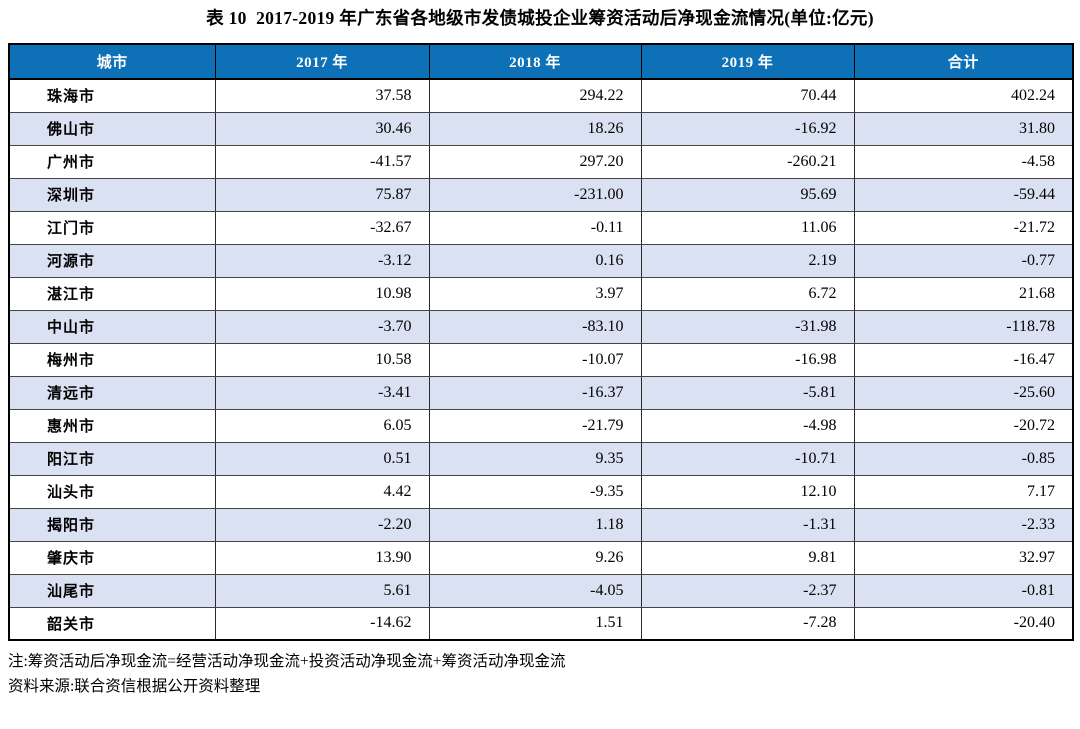 This screenshot has width=1080, height=729. I want to click on city-cell: 揭阳市, so click(112, 524).